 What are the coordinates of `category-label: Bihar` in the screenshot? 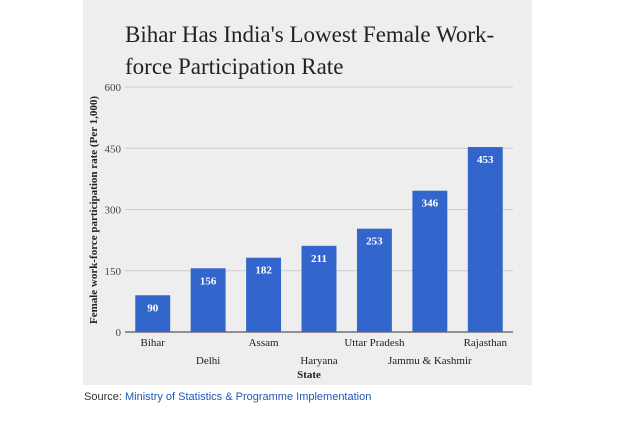 It's located at (152, 343).